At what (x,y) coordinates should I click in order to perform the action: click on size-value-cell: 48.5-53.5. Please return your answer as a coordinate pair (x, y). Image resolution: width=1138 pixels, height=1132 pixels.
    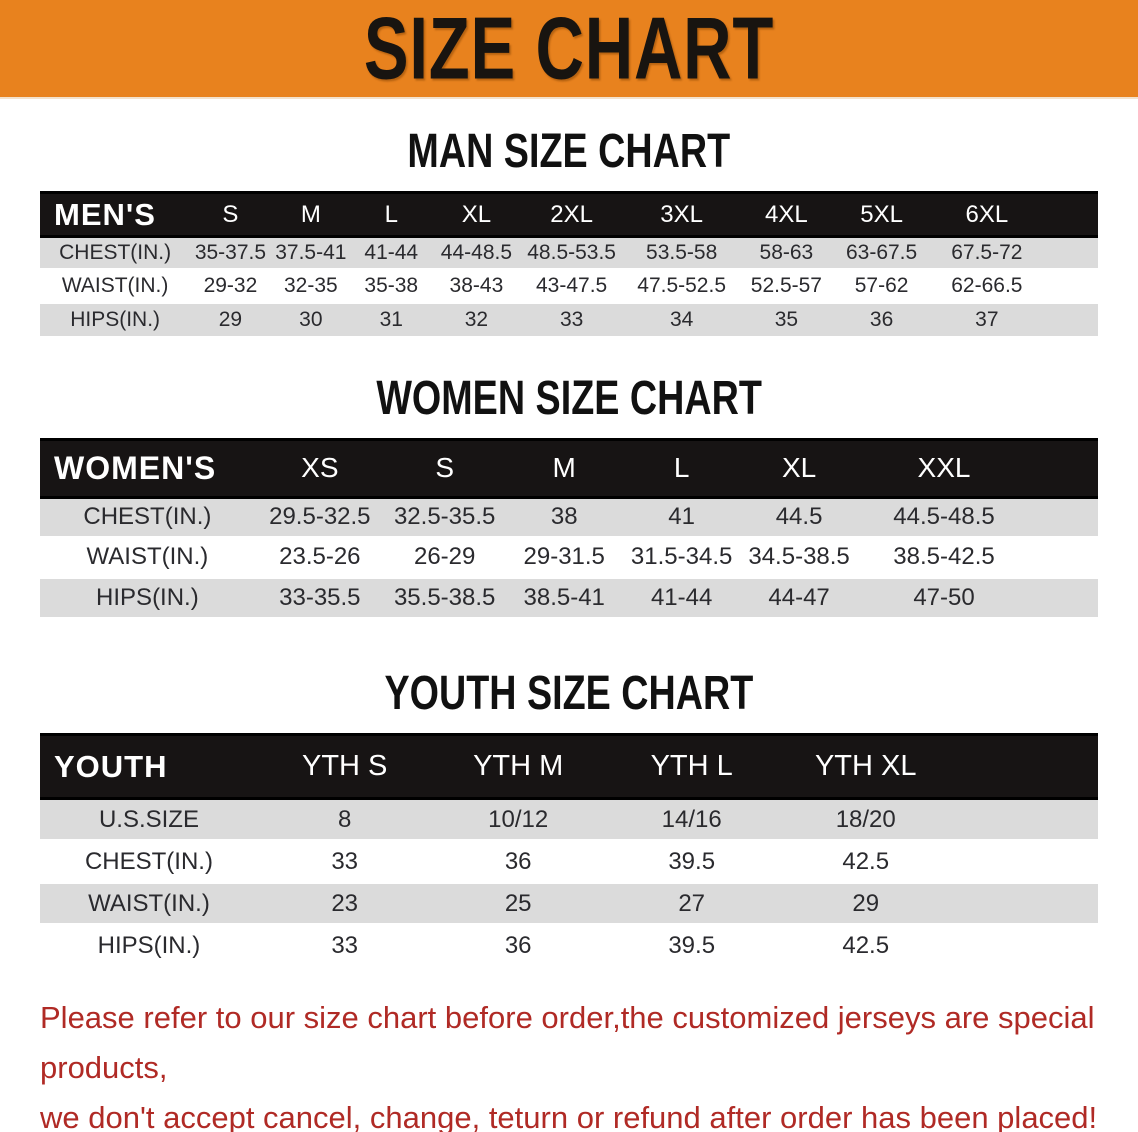
    Looking at the image, I should click on (571, 252).